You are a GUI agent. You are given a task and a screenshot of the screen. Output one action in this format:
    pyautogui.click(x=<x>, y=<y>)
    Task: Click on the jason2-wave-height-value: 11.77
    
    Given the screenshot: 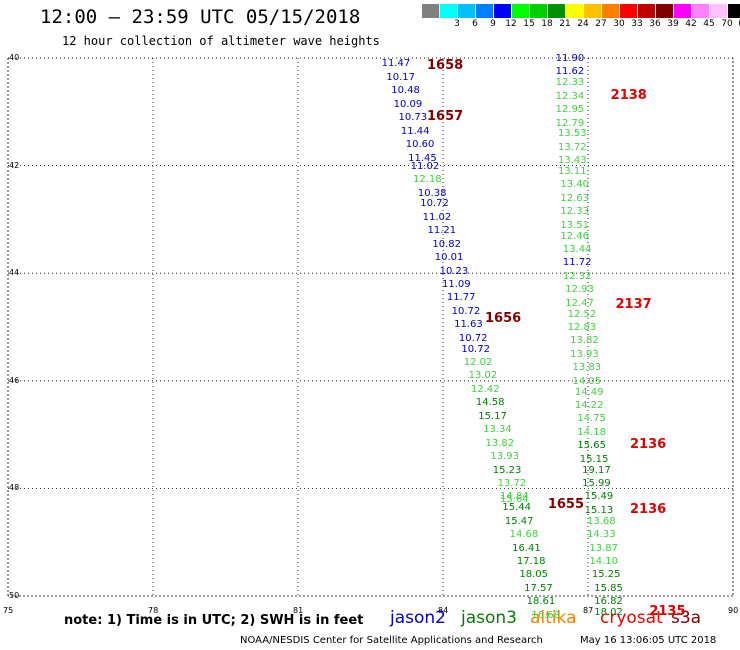 What is the action you would take?
    pyautogui.click(x=461, y=298)
    